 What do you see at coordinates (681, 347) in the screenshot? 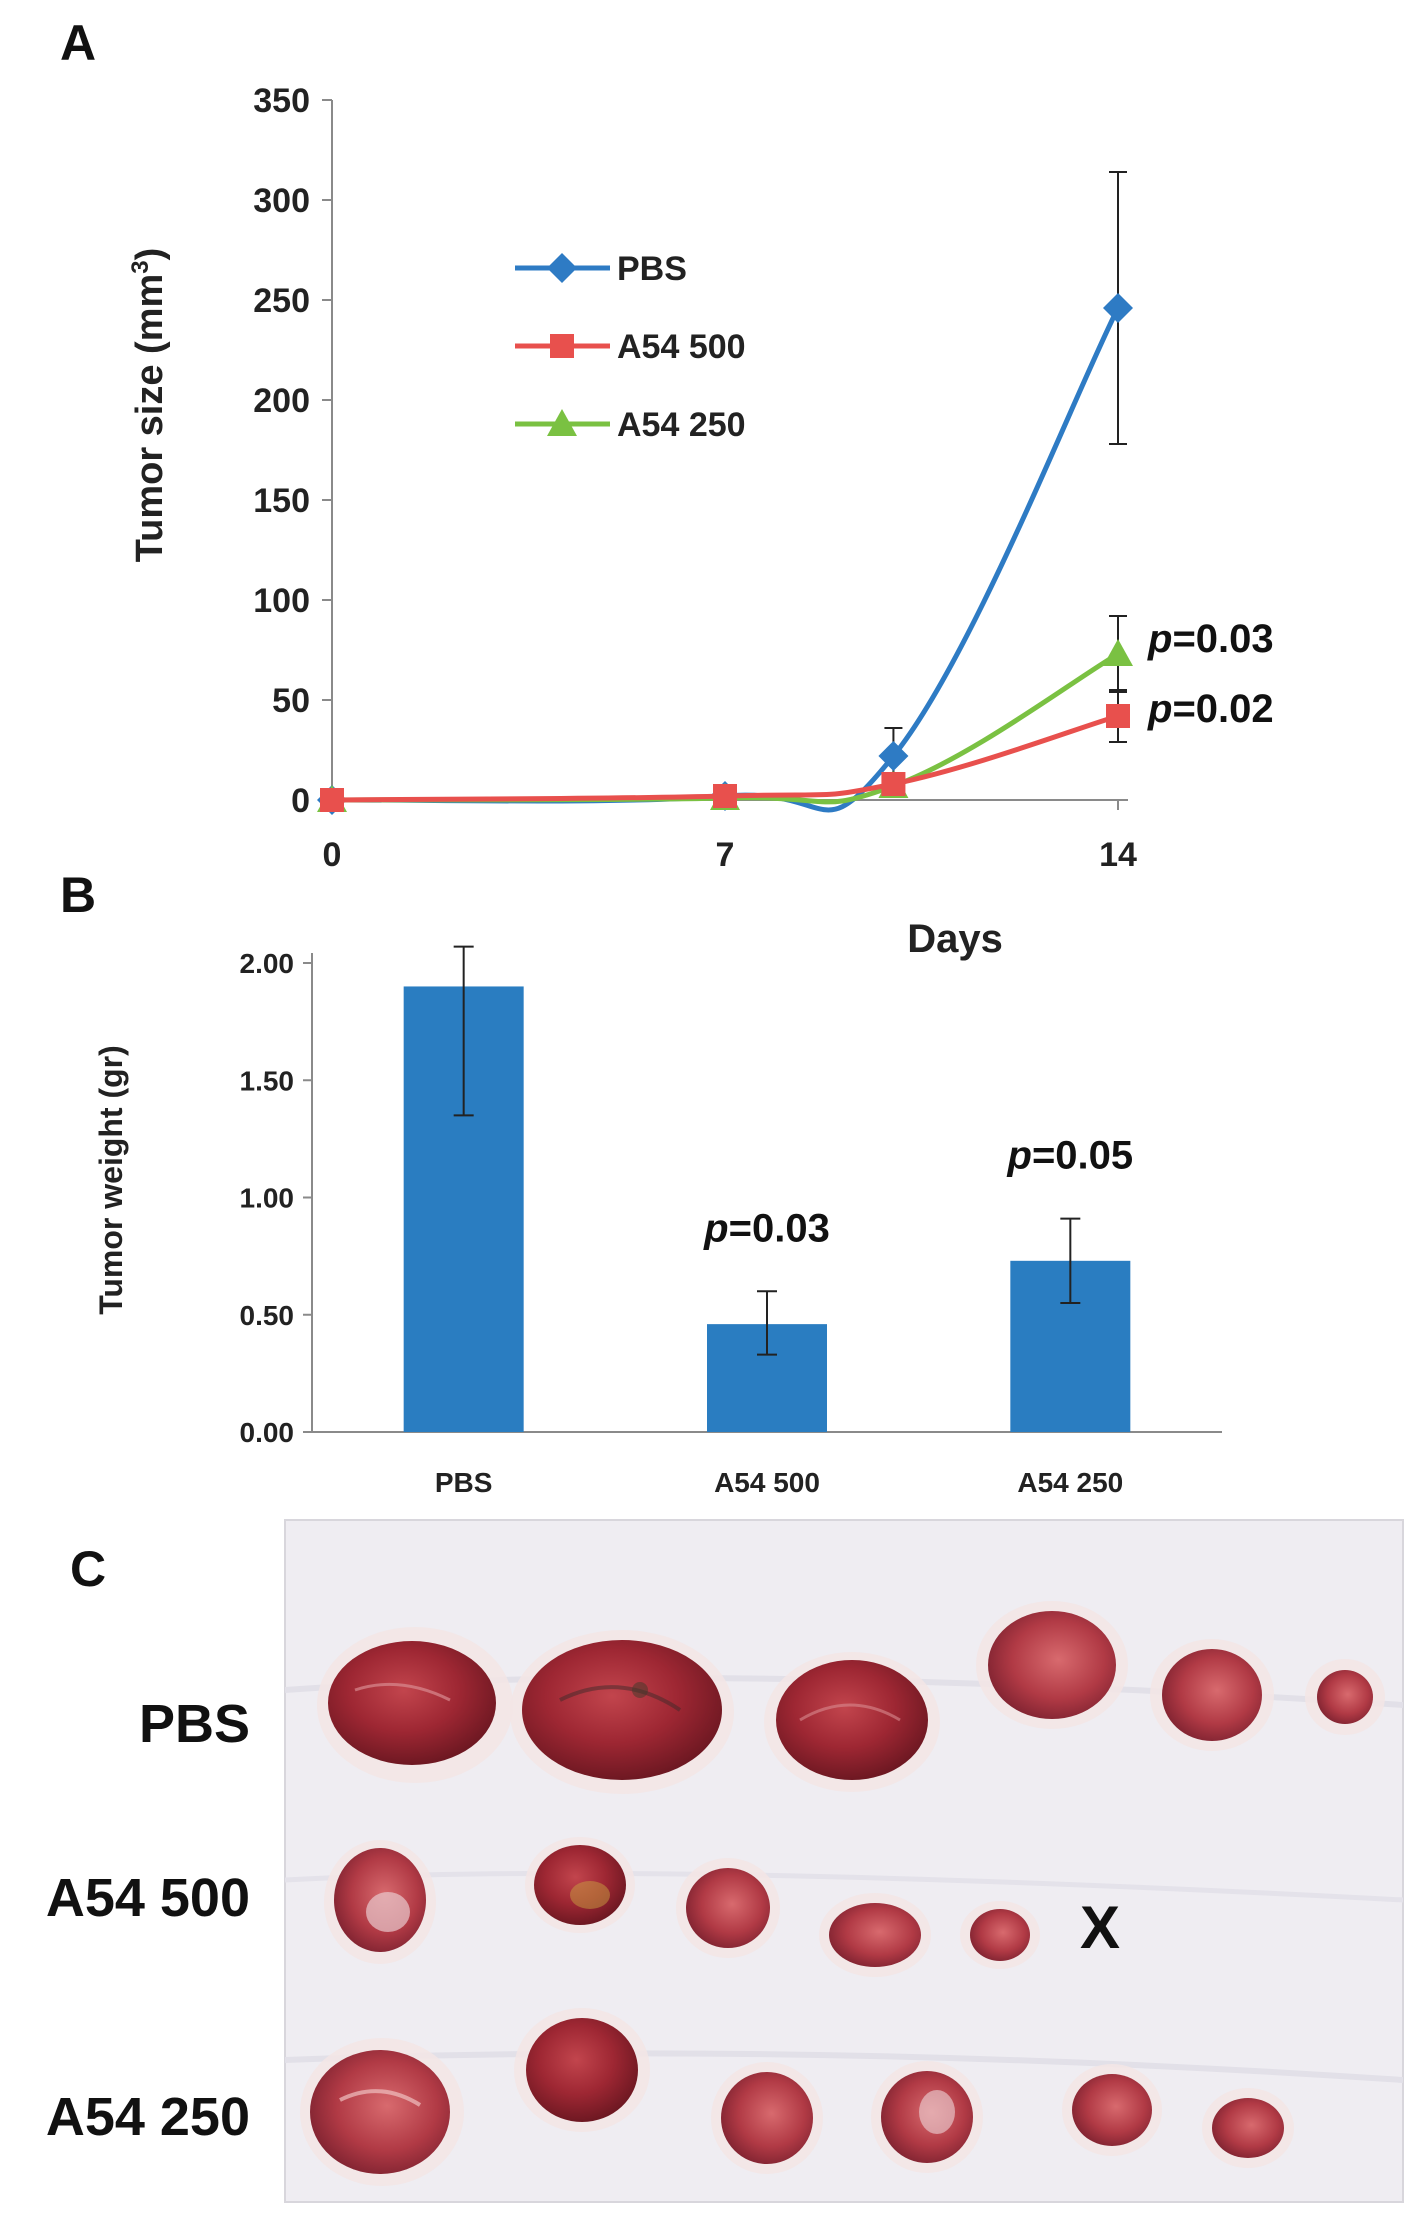
I see `legend-label: A54 500` at bounding box center [681, 347].